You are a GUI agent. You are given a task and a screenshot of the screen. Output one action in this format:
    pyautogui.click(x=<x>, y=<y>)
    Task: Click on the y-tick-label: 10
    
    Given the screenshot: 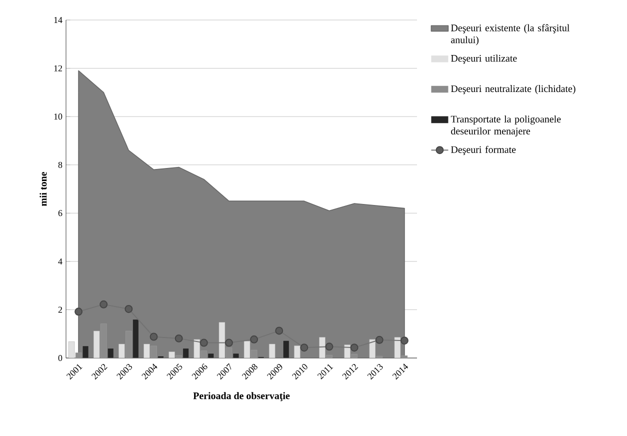 What is the action you would take?
    pyautogui.click(x=58, y=117)
    